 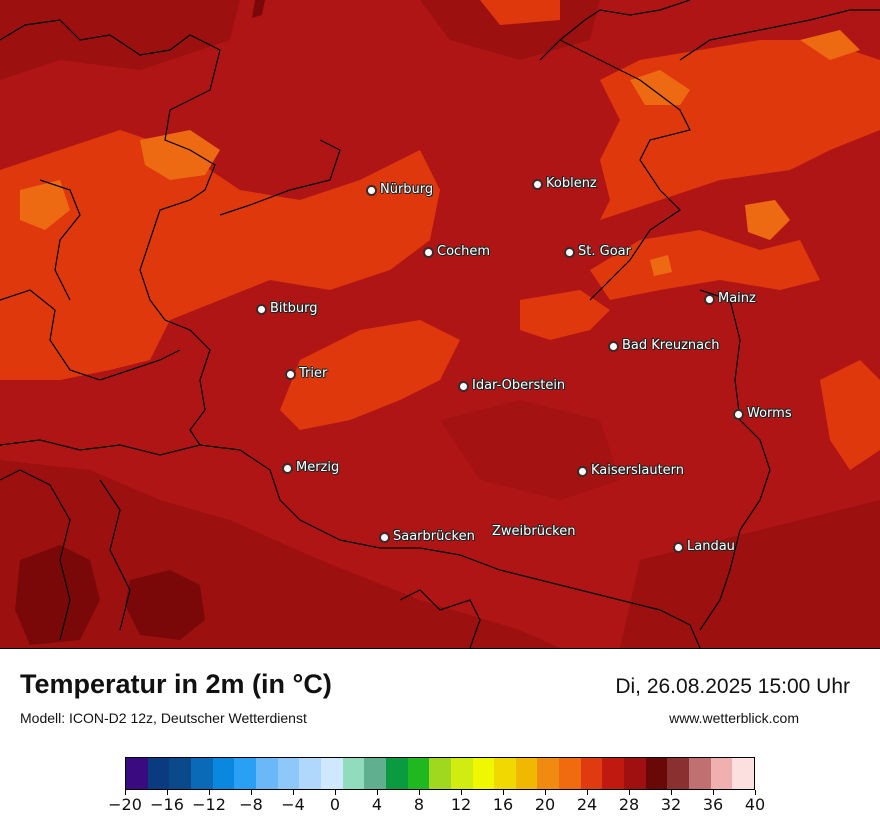 I want to click on legend-tick-label: 16, so click(x=503, y=804).